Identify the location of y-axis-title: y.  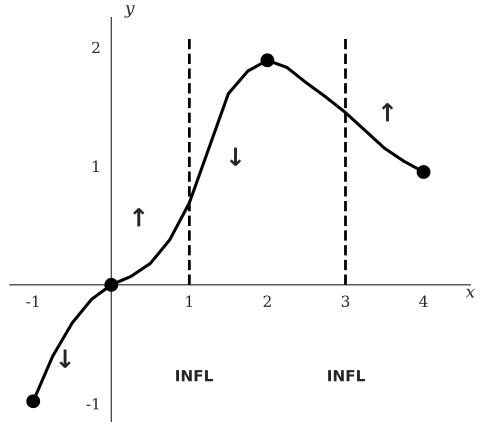
(129, 11).